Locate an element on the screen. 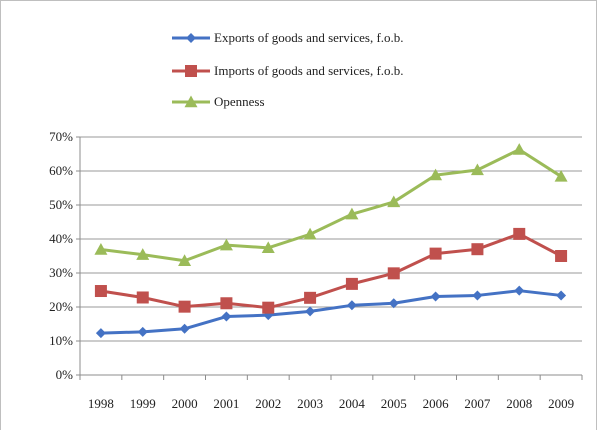  legend-item-1: Exports of goods and services, f.o.b. is located at coordinates (288, 37).